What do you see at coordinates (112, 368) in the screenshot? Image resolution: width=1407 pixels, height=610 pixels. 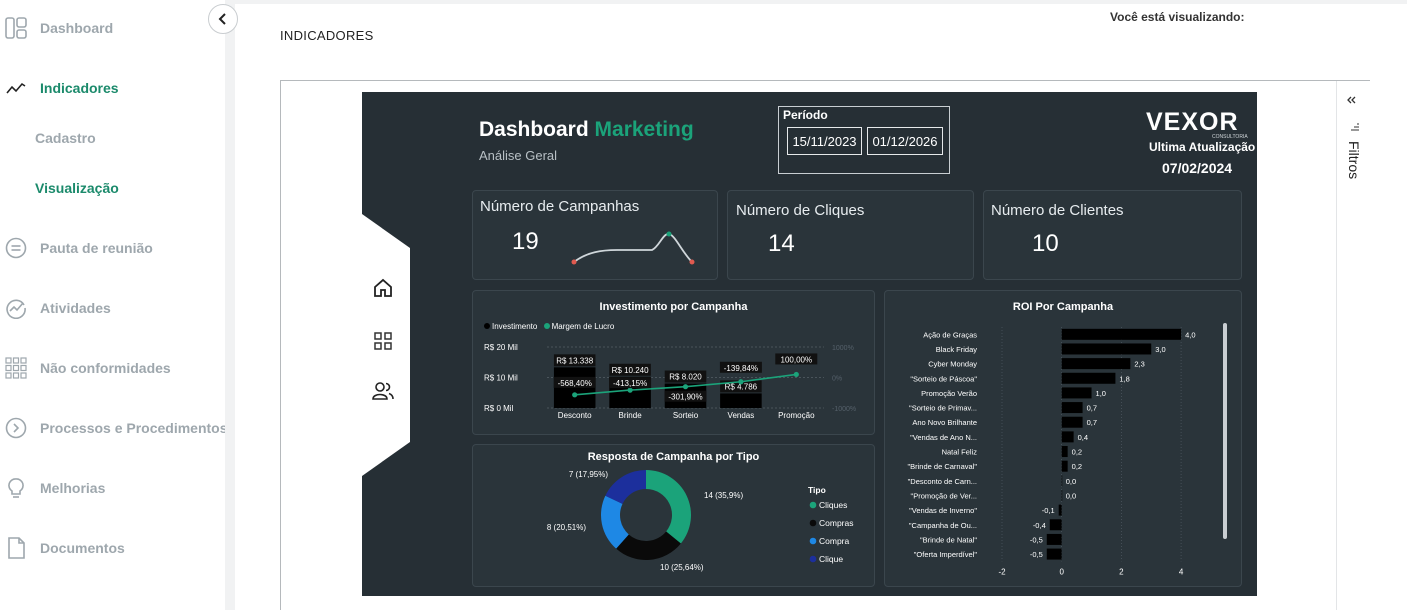 I see `nav-item-nao-conformidades: Não conformidades` at bounding box center [112, 368].